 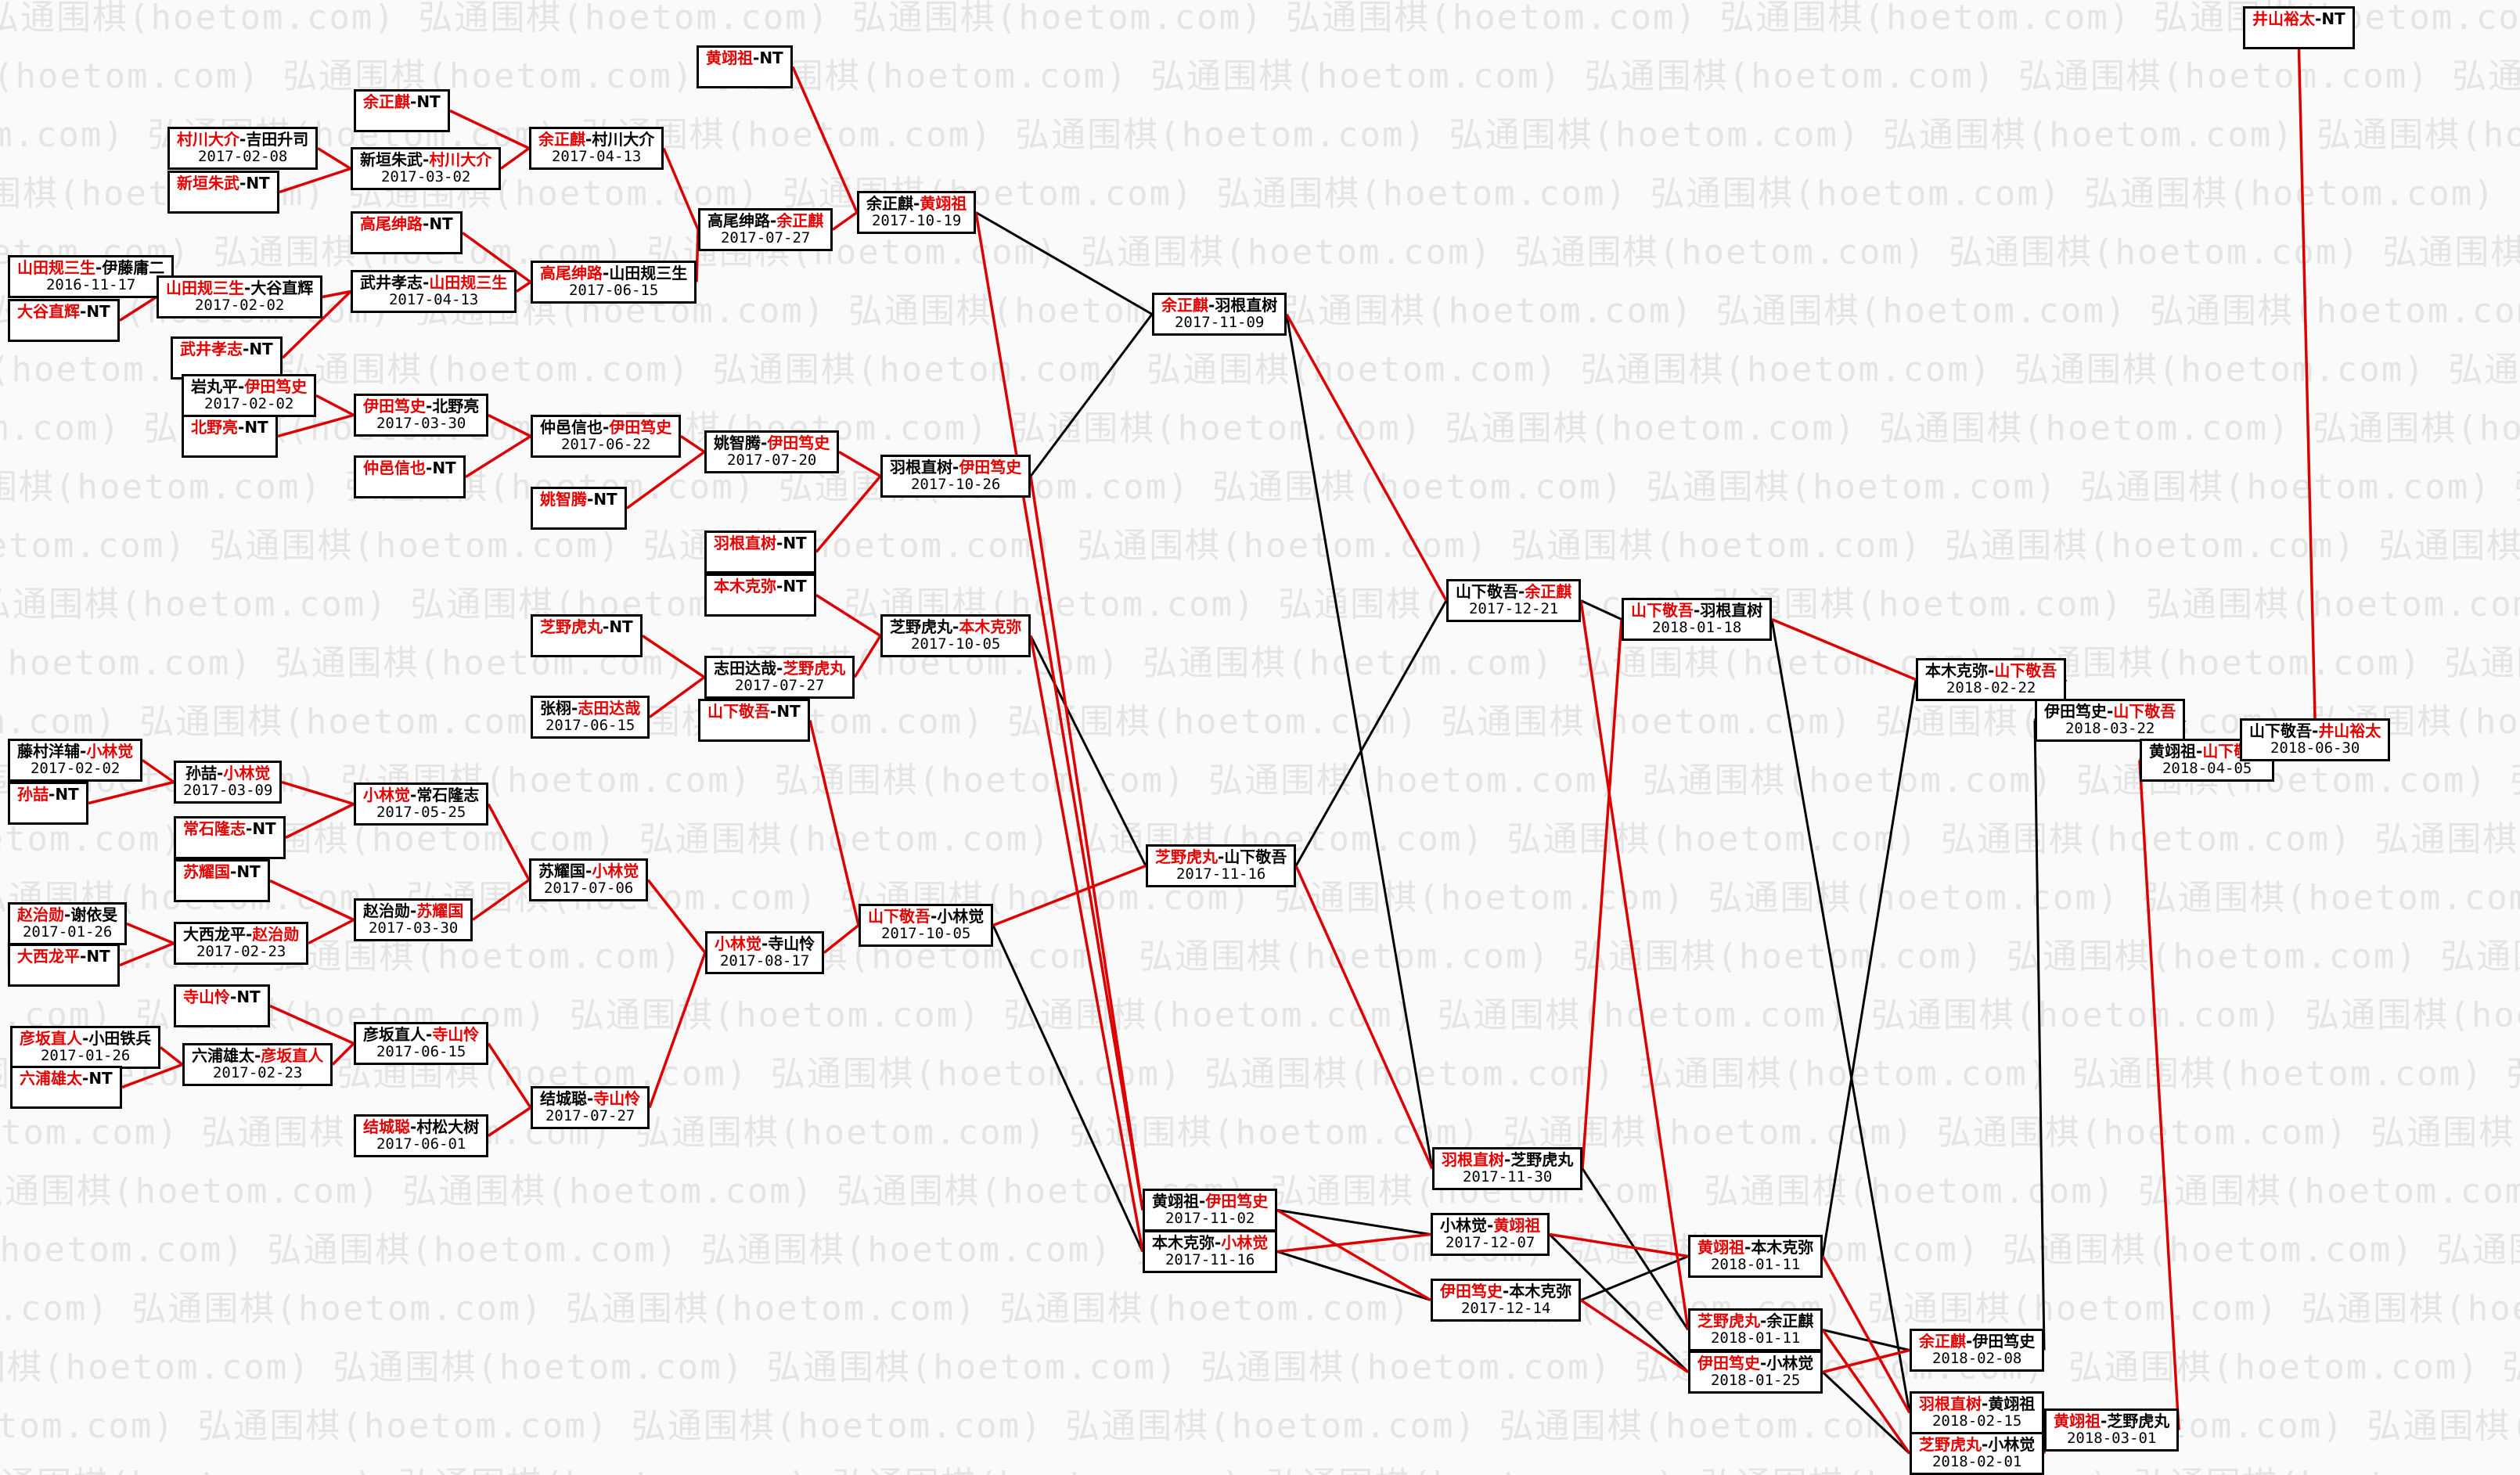 What do you see at coordinates (955, 476) in the screenshot?
I see `match-box-m13: 羽根直树-伊田笃史 2017-10-26` at bounding box center [955, 476].